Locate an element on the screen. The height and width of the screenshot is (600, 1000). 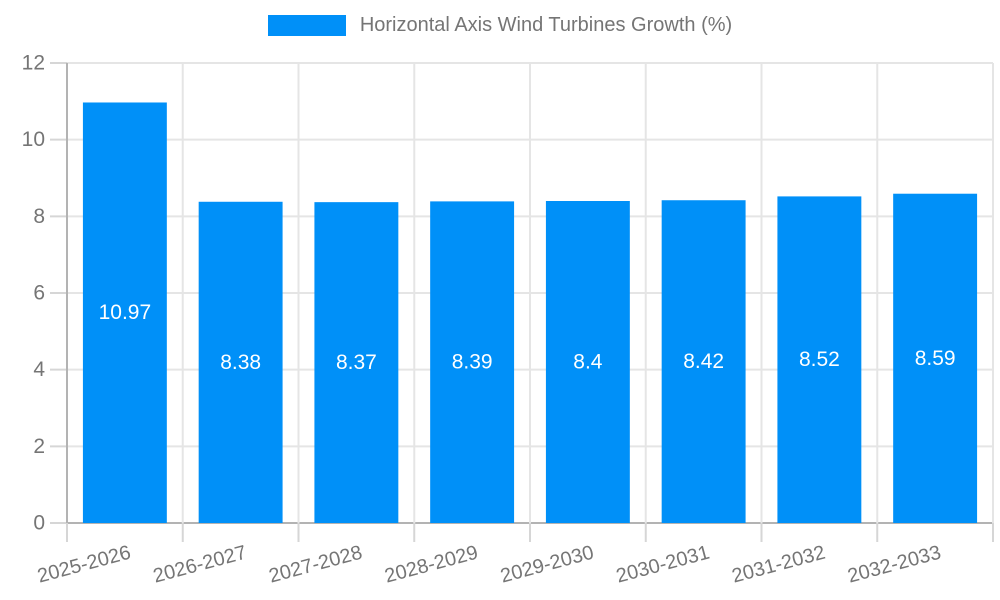
x-tick-label: 2026-2027 is located at coordinates (200, 565).